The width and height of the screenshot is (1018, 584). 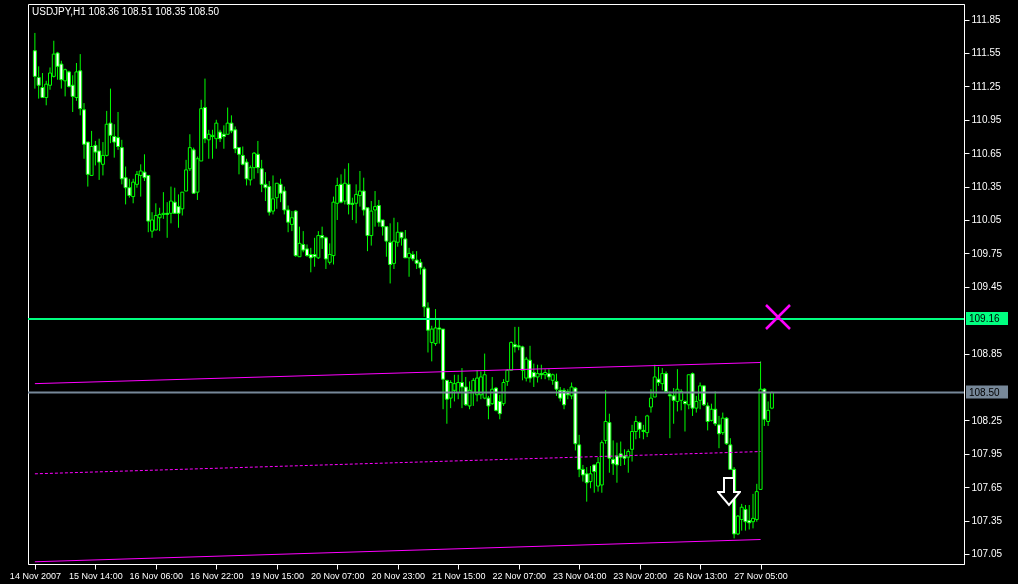 I want to click on y-tick-label: 111.55, so click(x=986, y=53).